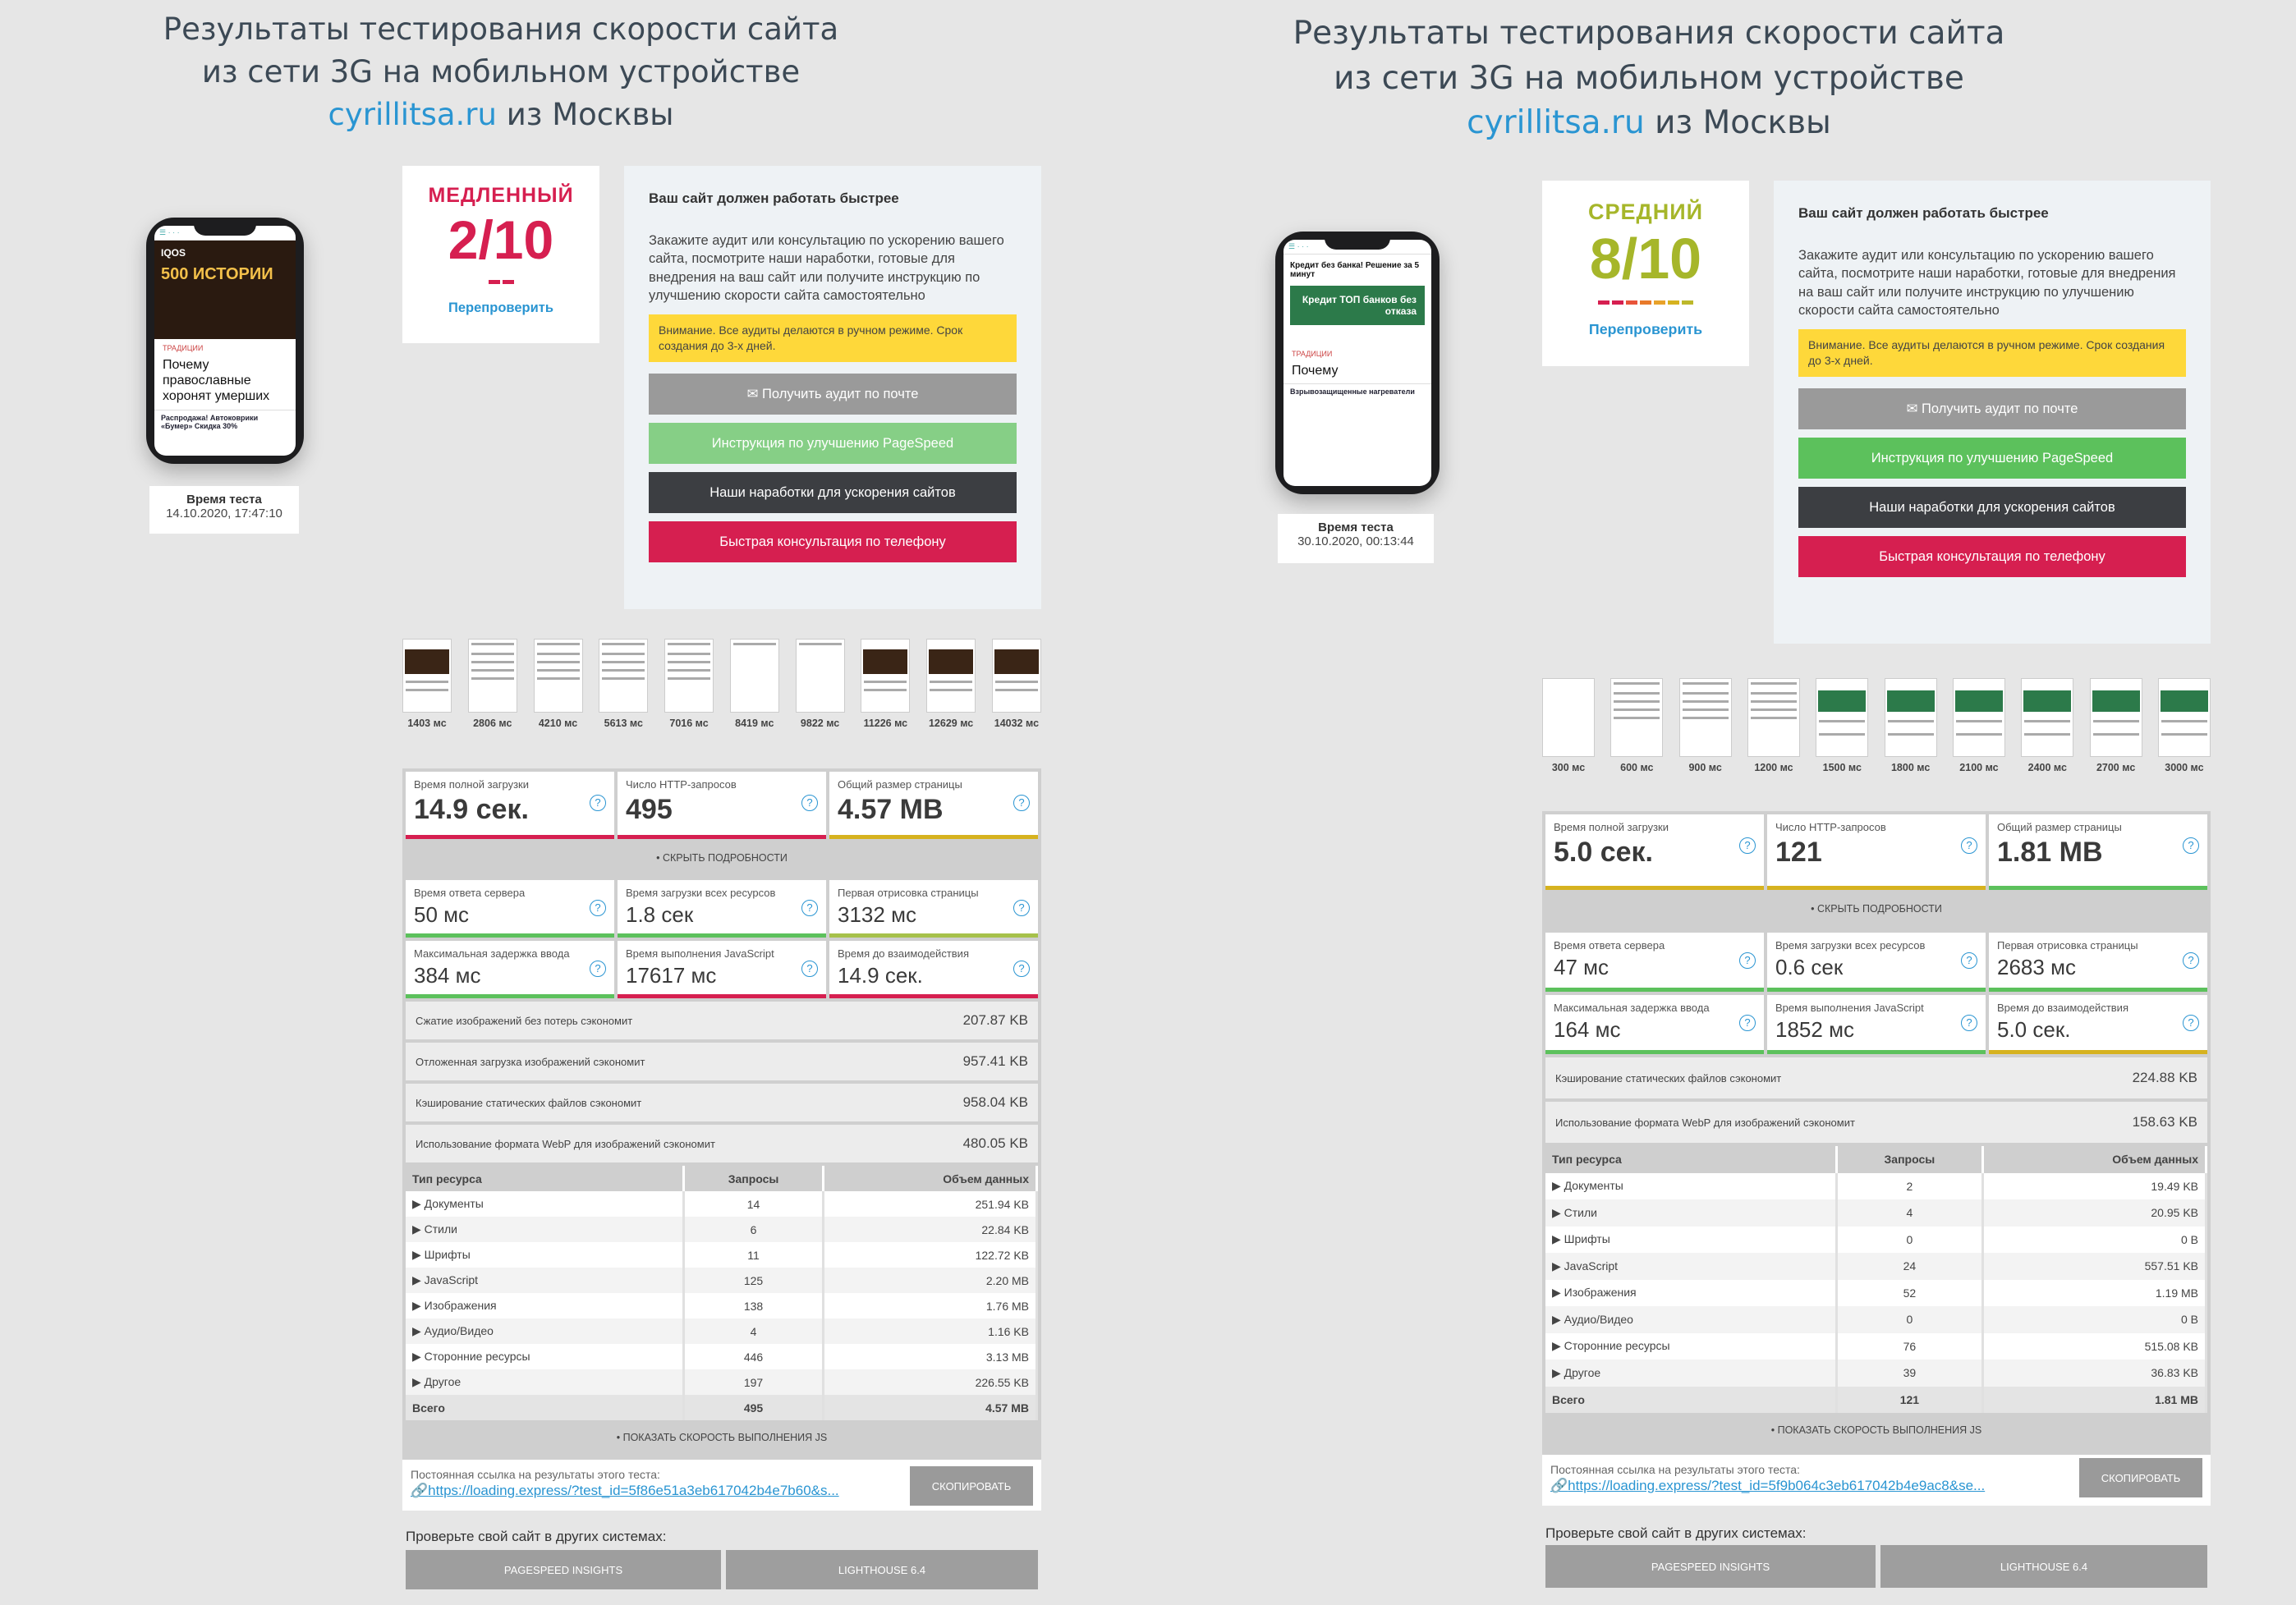 Image resolution: width=2296 pixels, height=1605 pixels. What do you see at coordinates (1559, 1485) in the screenshot?
I see `link-icon: 🔗` at bounding box center [1559, 1485].